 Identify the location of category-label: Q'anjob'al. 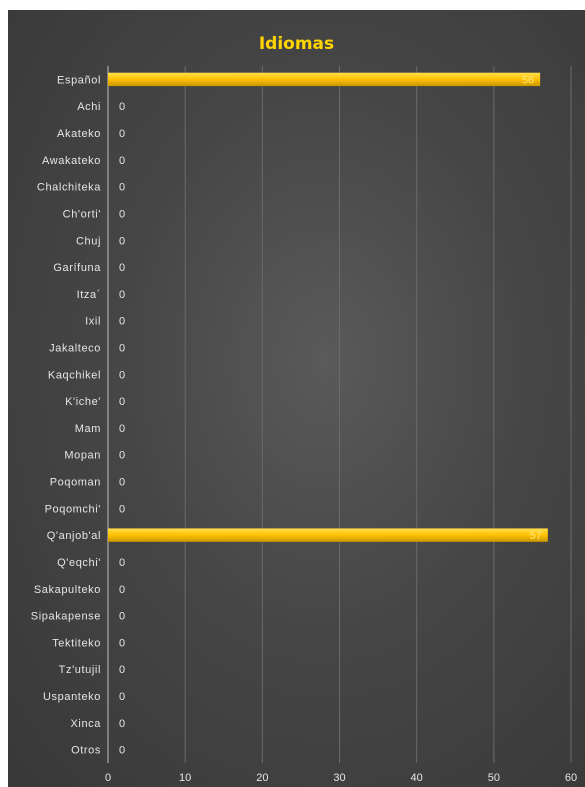
(74, 536).